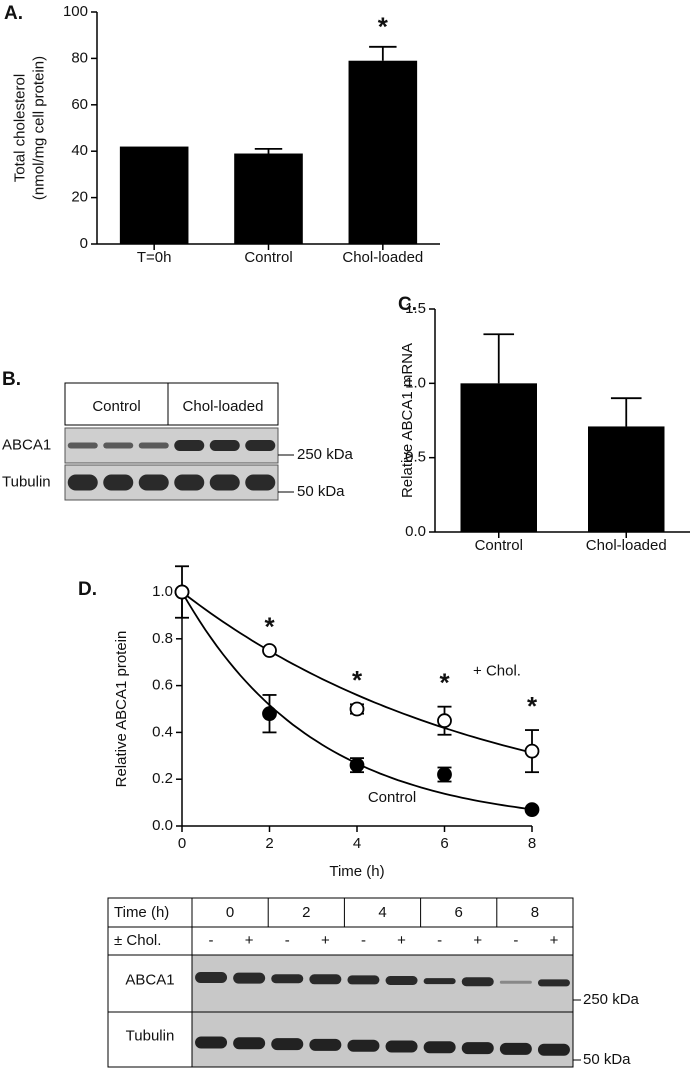 The width and height of the screenshot is (693, 1070). I want to click on group-label: Control, so click(116, 406).